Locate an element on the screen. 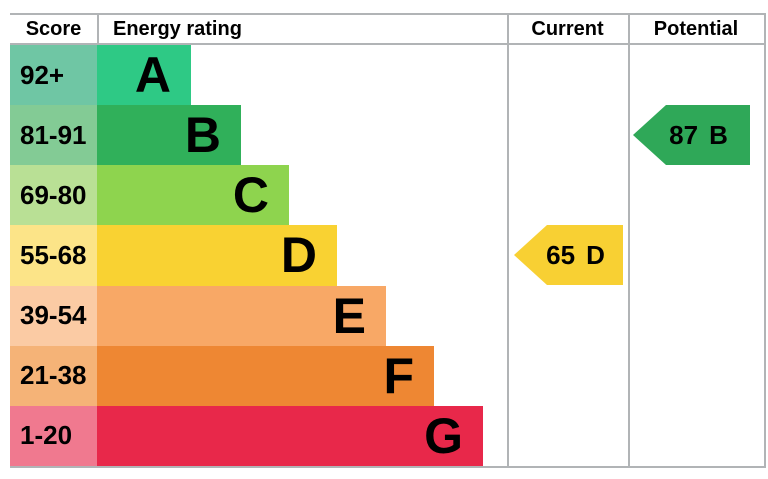 The width and height of the screenshot is (768, 479). score-range-d: 55-68 is located at coordinates (53, 255).